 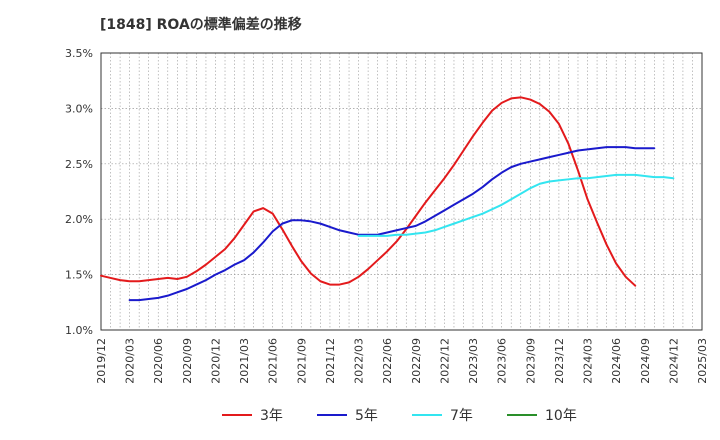 What do you see at coordinates (530, 361) in the screenshot?
I see `x-tick-label: 2023/09` at bounding box center [530, 361].